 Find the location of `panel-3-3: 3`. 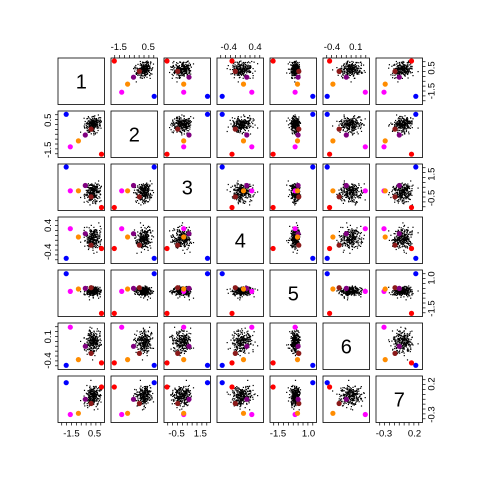

panel-3-3: 3 is located at coordinates (187, 187).